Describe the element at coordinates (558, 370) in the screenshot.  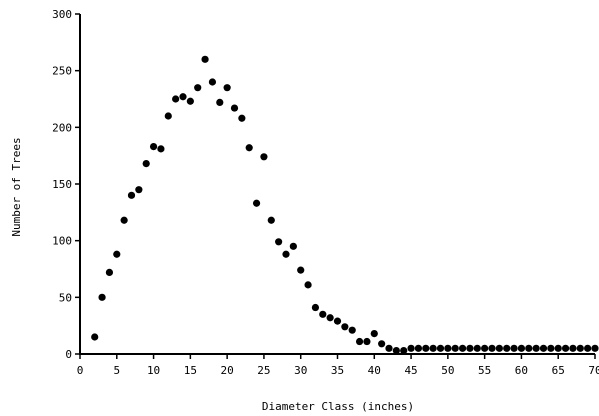
I see `x-tick-label: 65` at that location.